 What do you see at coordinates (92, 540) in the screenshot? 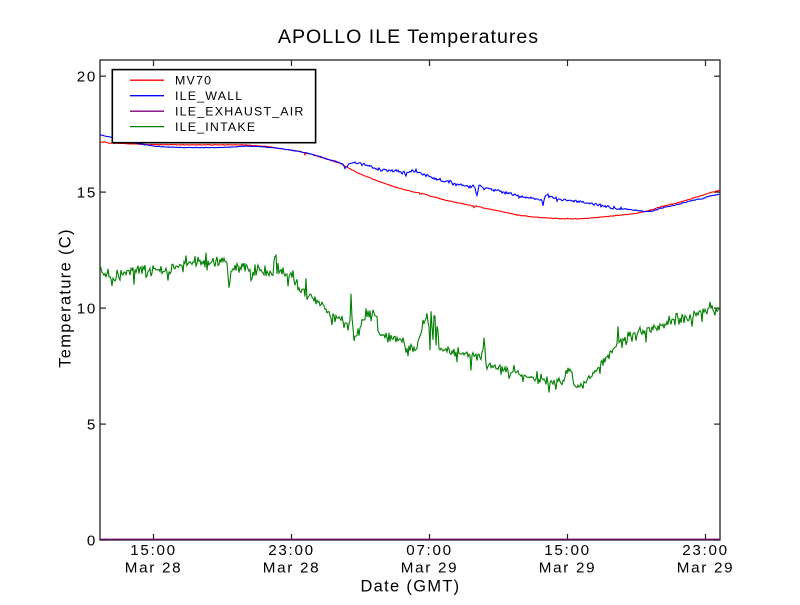
I see `svg-text: 0` at bounding box center [92, 540].